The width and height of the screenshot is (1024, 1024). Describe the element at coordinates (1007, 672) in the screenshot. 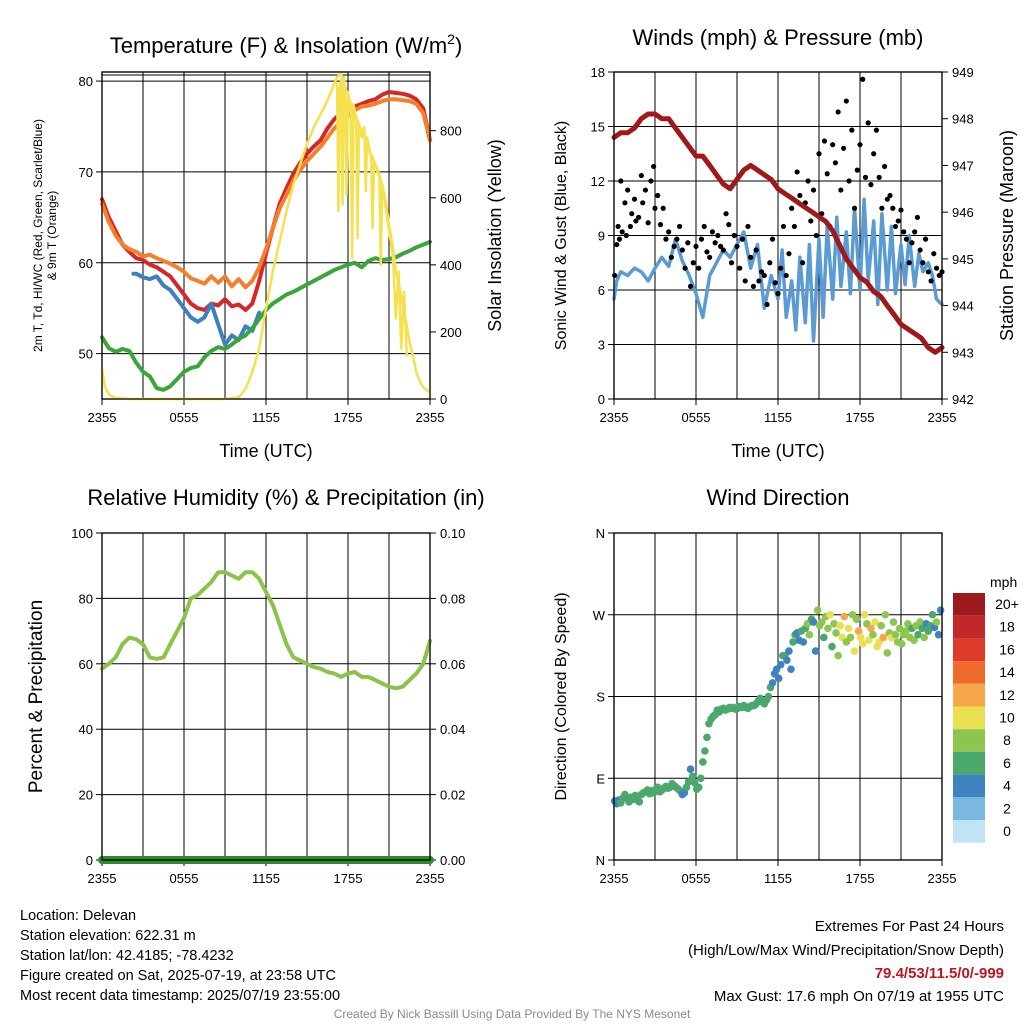

I see `legend-label: 14` at that location.